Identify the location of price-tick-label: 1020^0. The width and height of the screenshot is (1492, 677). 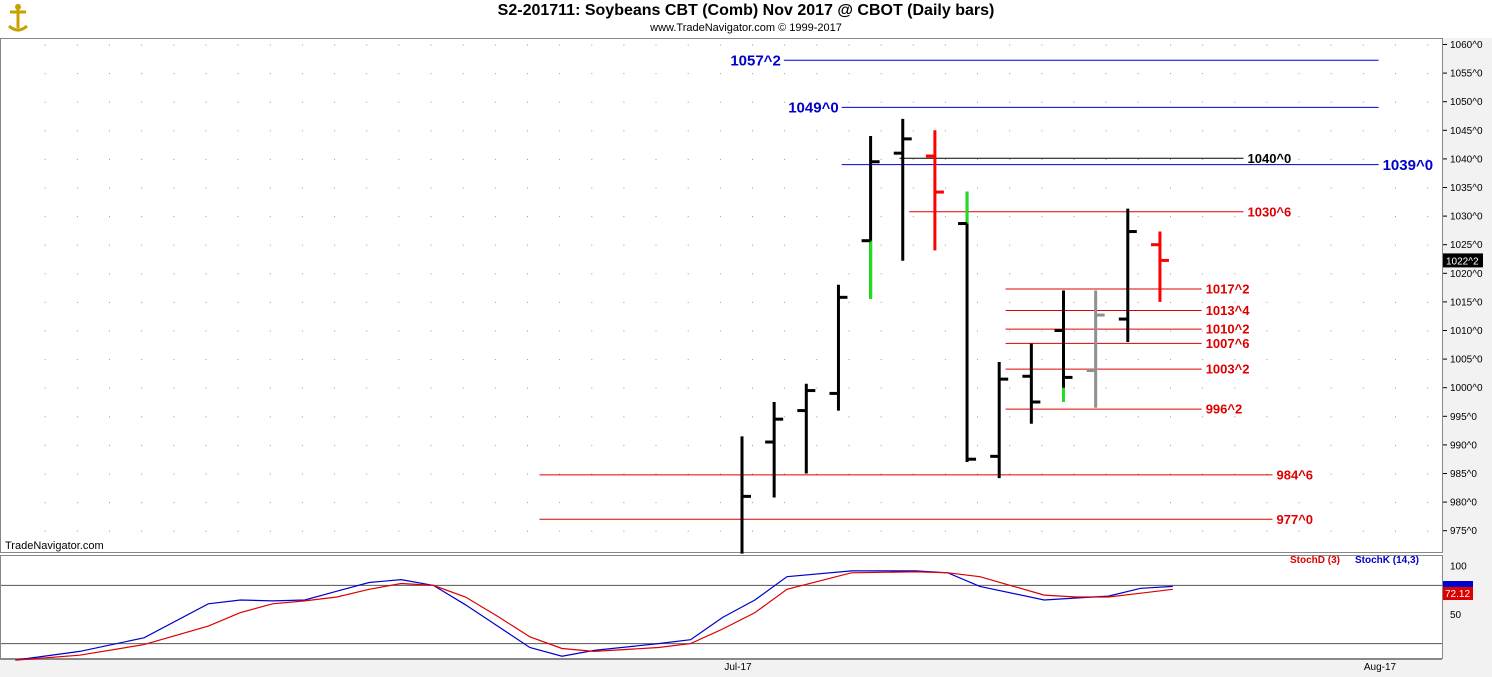
(1466, 274).